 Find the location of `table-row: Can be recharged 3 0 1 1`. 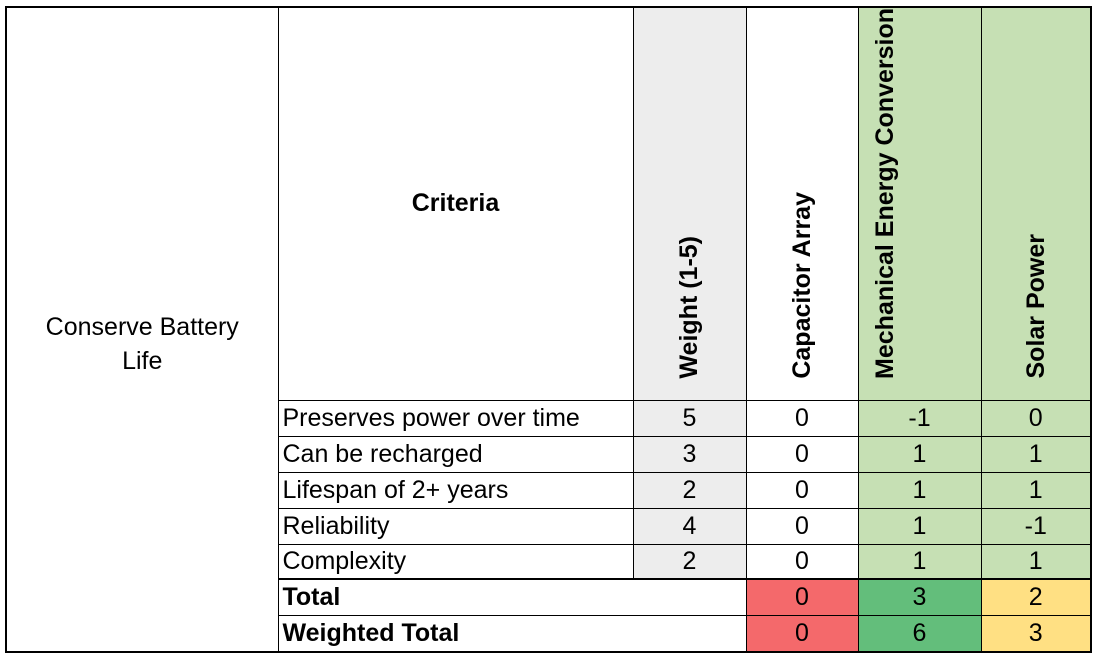

table-row: Can be recharged 3 0 1 1 is located at coordinates (549, 454).